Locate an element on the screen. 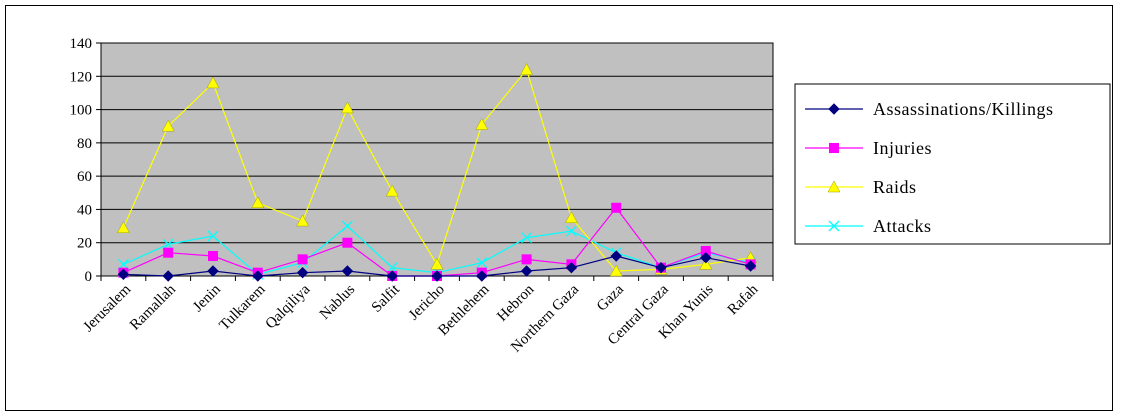  y-tick-label: 60 is located at coordinates (84, 177).